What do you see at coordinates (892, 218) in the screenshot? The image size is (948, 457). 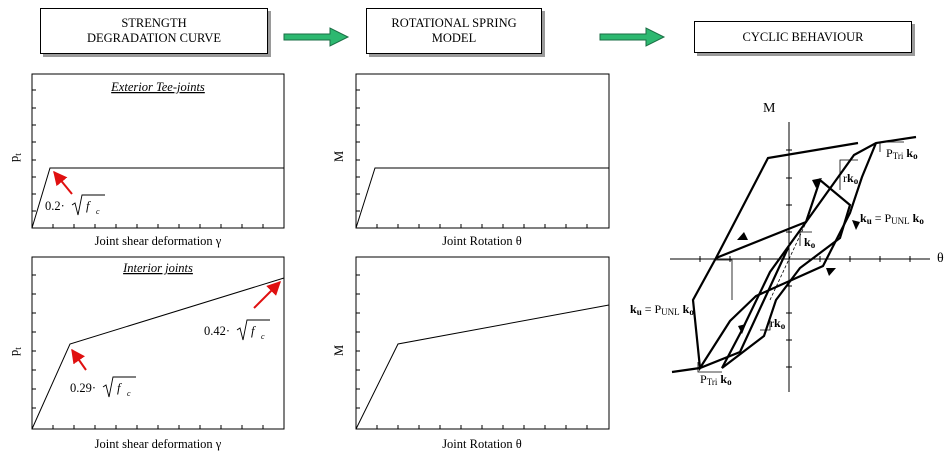 I see `cyclic-label-ku-right: ku = PUNL ko` at bounding box center [892, 218].